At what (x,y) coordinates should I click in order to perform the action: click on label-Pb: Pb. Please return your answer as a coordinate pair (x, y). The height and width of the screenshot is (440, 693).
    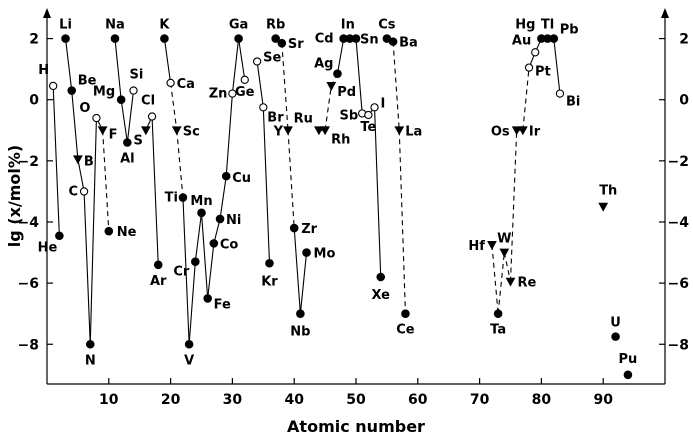
    Looking at the image, I should click on (569, 30).